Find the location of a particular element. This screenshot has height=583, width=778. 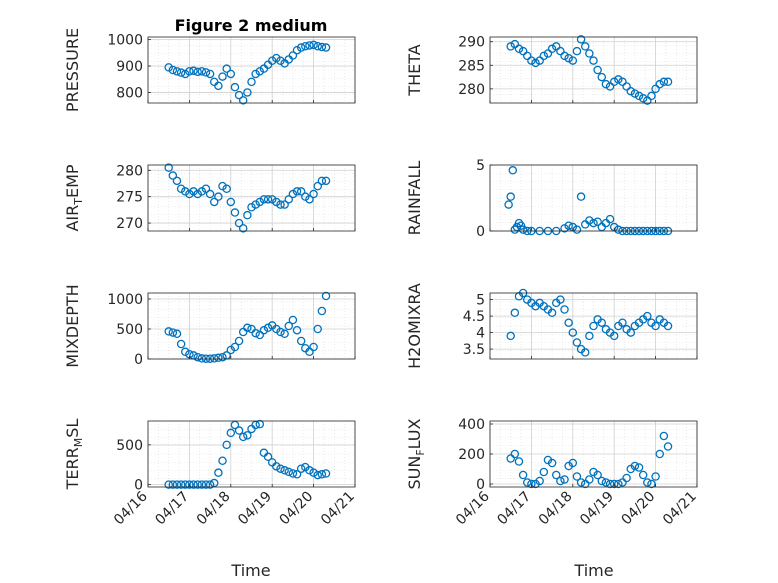

x-tick-label: 04/21 is located at coordinates (338, 509).